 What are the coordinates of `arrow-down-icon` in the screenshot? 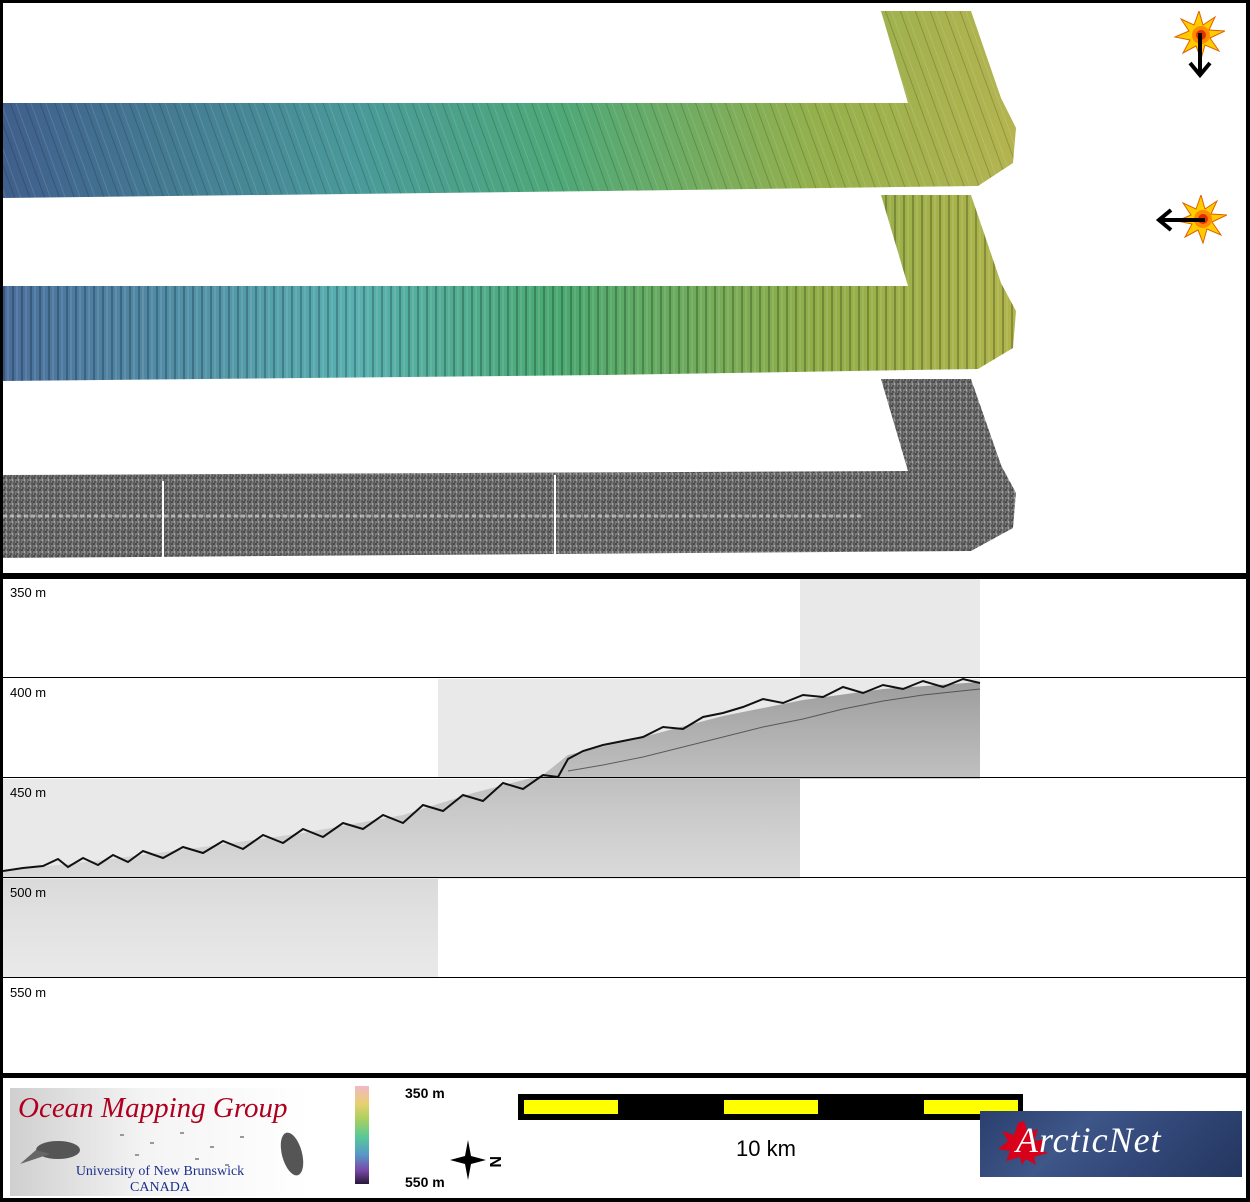 It's located at (1200, 57).